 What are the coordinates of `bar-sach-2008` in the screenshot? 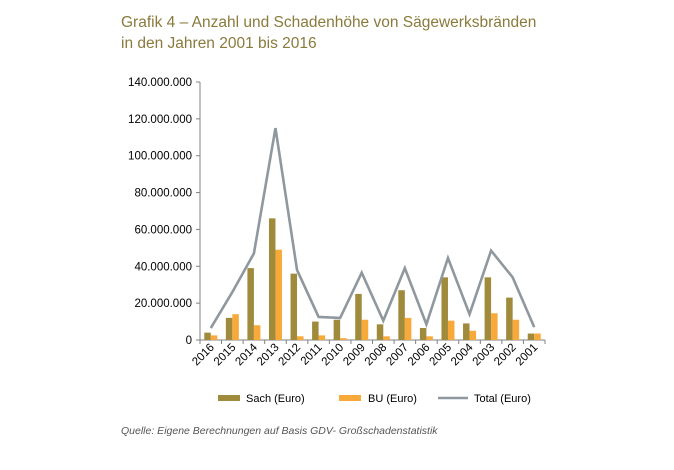 It's located at (380, 332).